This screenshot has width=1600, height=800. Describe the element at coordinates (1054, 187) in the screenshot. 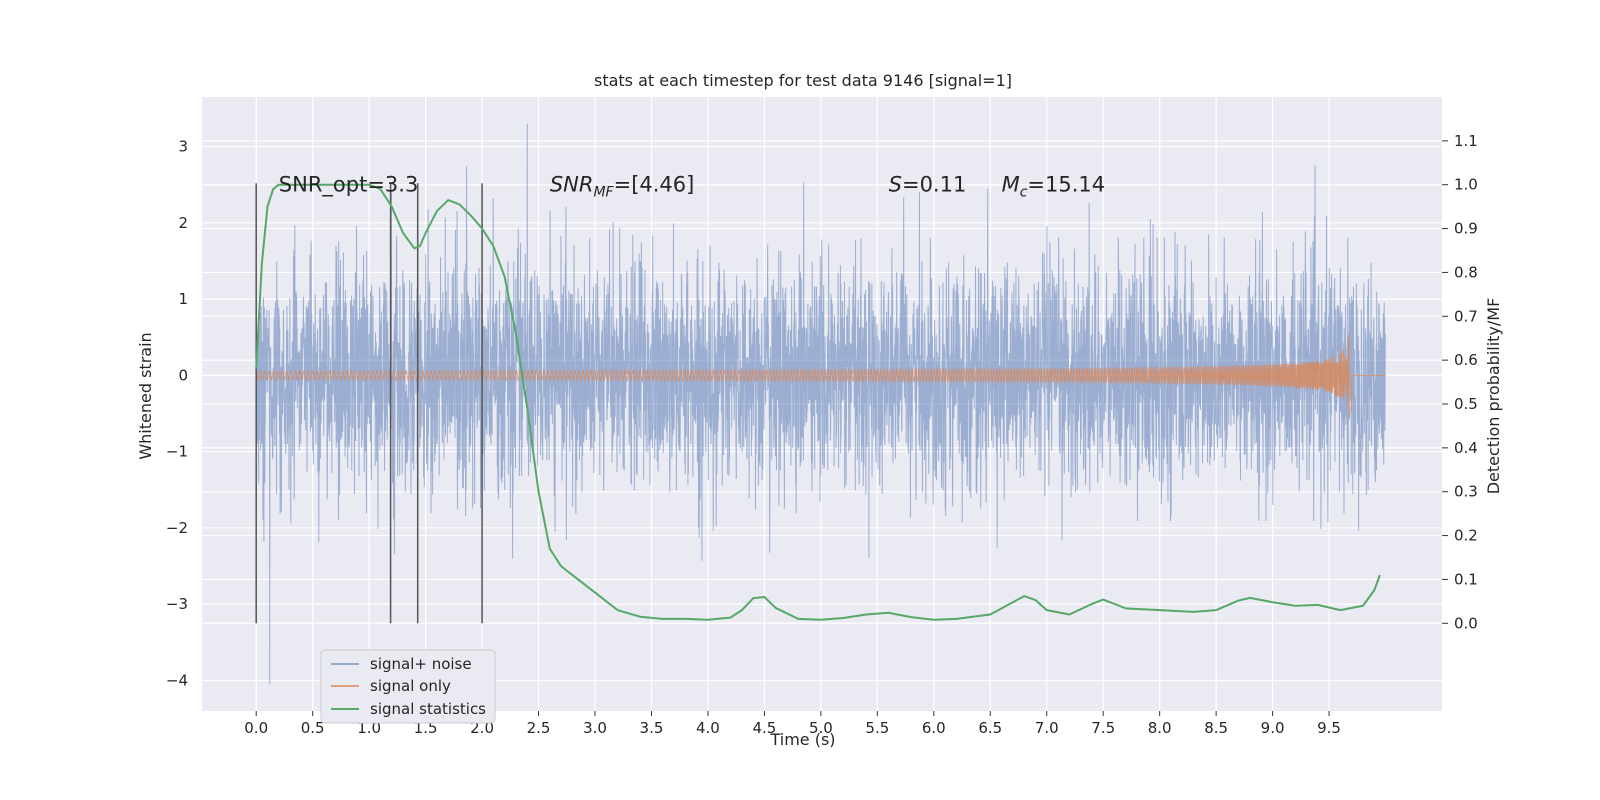

I see `annotation-3: Mc=15.14` at that location.